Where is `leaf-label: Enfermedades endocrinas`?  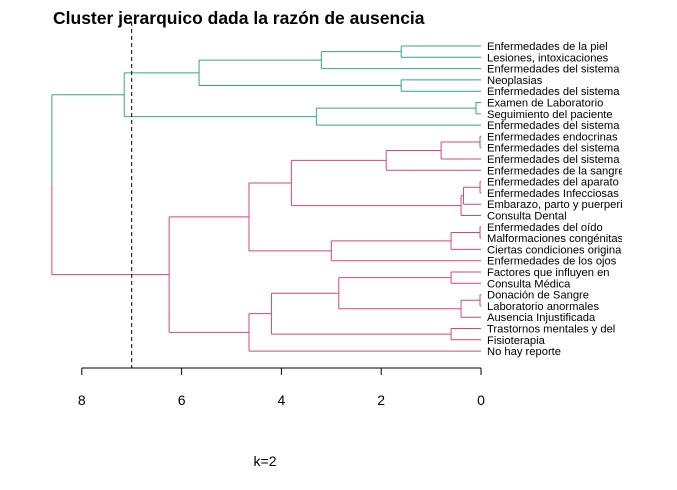 leaf-label: Enfermedades endocrinas is located at coordinates (552, 137).